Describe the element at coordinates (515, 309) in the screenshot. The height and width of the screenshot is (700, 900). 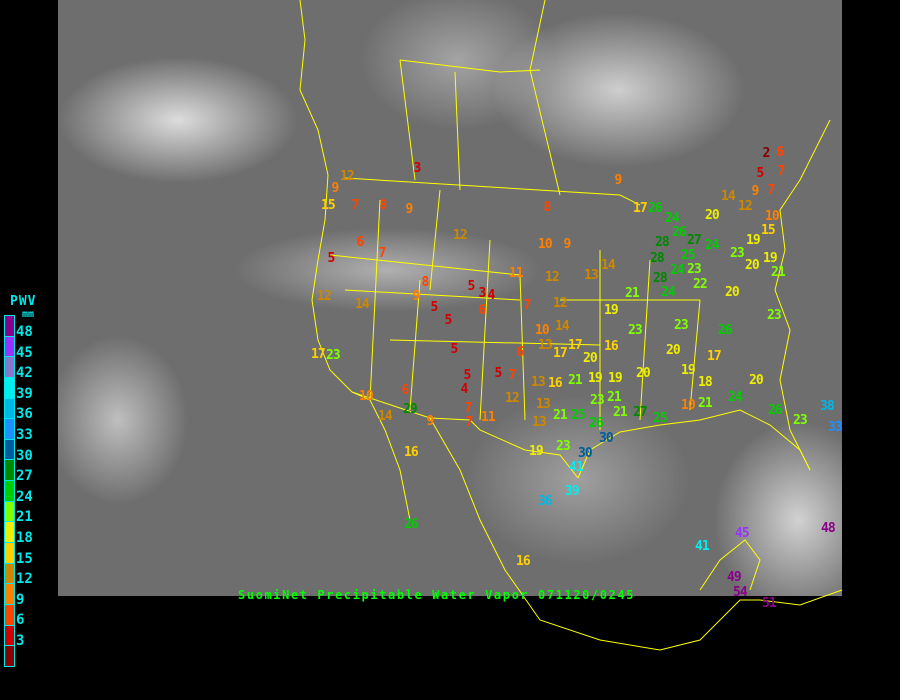
I see `state-lines` at that location.